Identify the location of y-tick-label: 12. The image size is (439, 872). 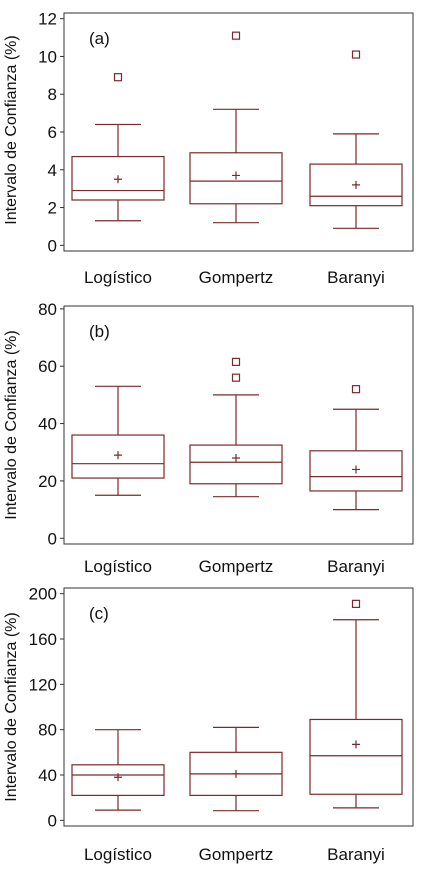
(47, 19).